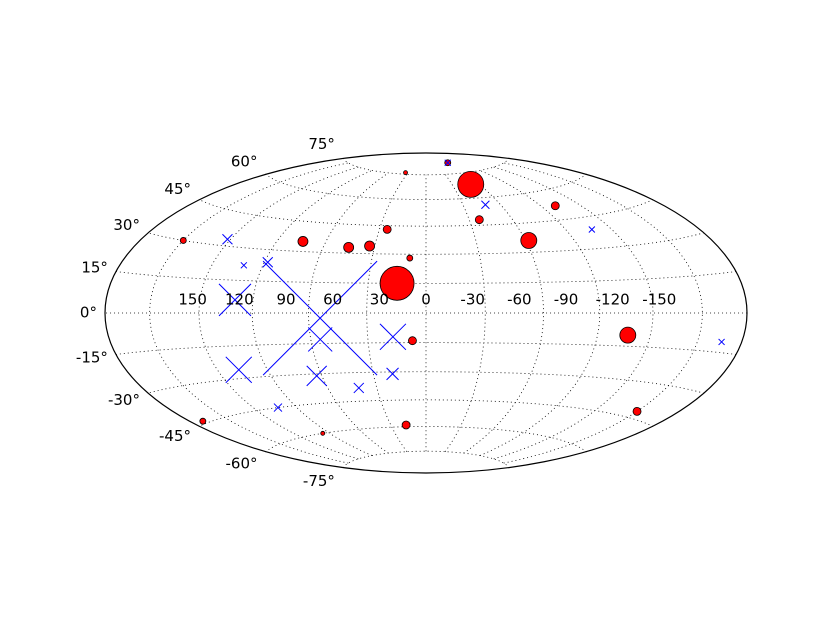  What do you see at coordinates (124, 400) in the screenshot?
I see `y-tick-label: -30°` at bounding box center [124, 400].